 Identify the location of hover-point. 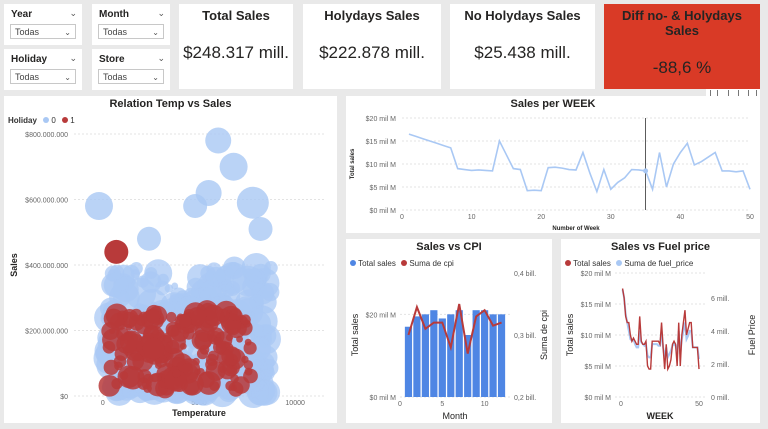
(646, 171).